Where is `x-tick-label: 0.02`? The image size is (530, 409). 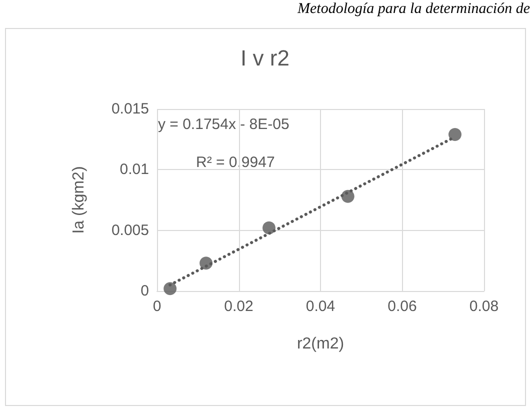
x-tick-label: 0.02 is located at coordinates (239, 306).